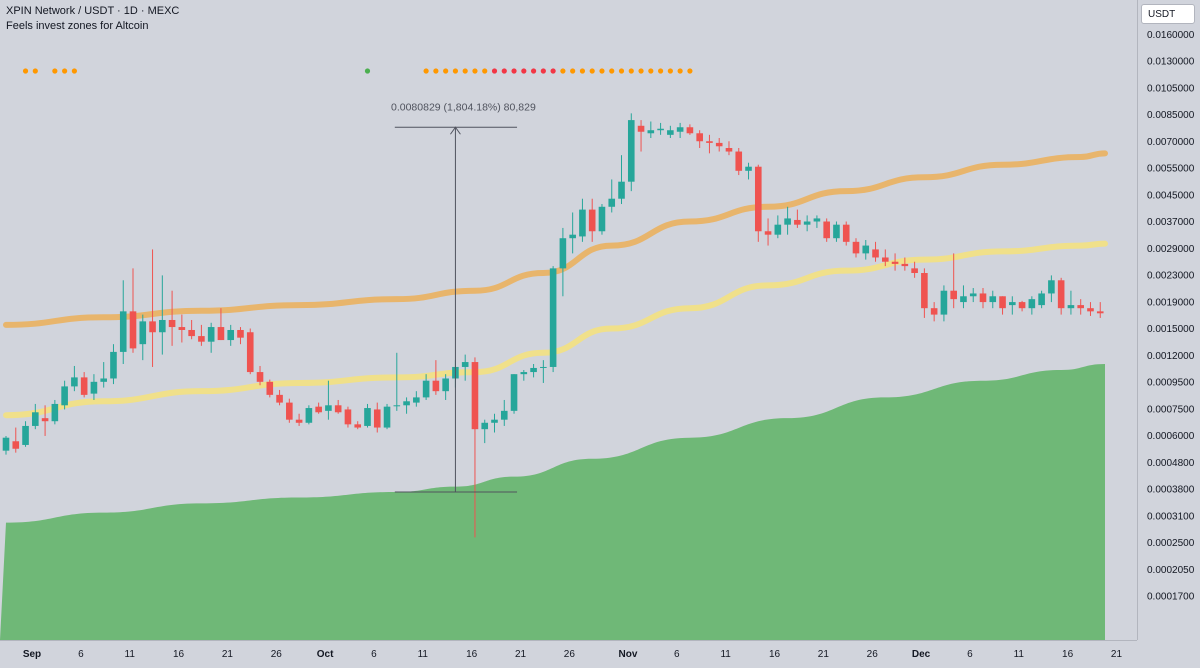 This screenshot has height=668, width=1200. I want to click on currency-button: USDT, so click(1168, 14).